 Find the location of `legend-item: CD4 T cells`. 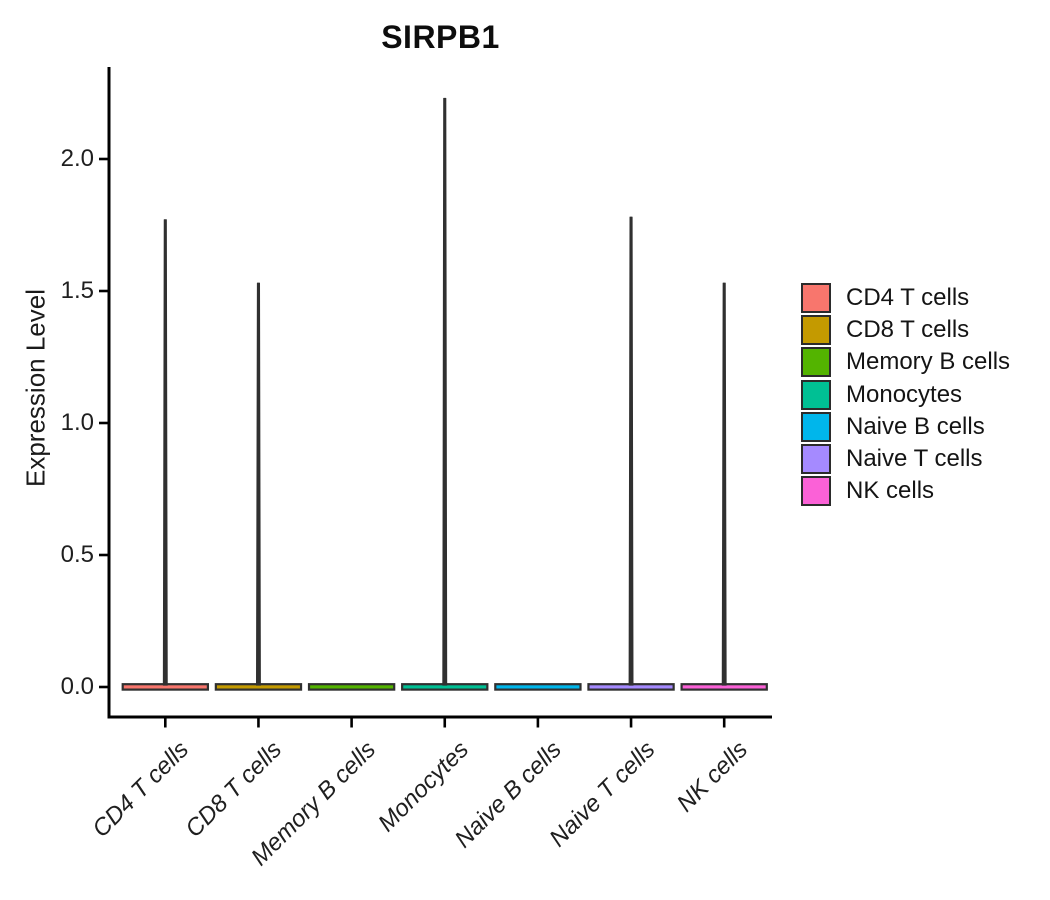

legend-item: CD4 T cells is located at coordinates (905, 298).